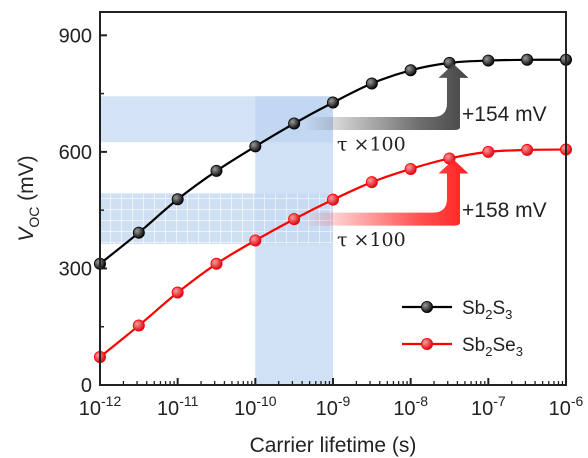  Describe the element at coordinates (333, 445) in the screenshot. I see `x-axis-title: Carrier lifetime (s)` at that location.